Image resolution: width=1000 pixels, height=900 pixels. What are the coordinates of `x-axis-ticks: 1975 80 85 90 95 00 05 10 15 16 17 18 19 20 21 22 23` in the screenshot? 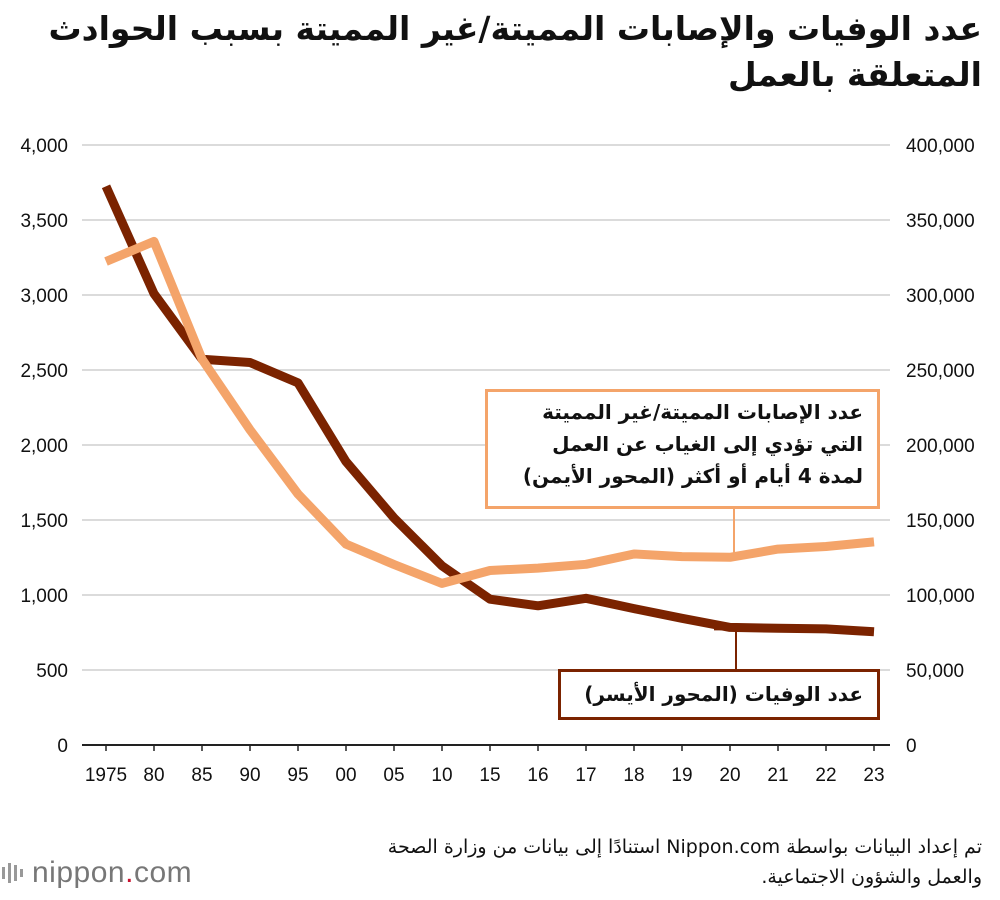 It's located at (485, 765).